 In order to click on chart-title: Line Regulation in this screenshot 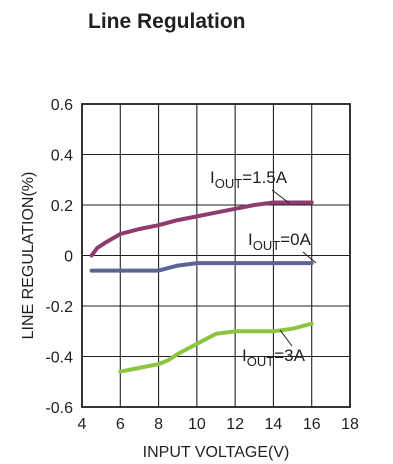, I will do `click(167, 21)`.